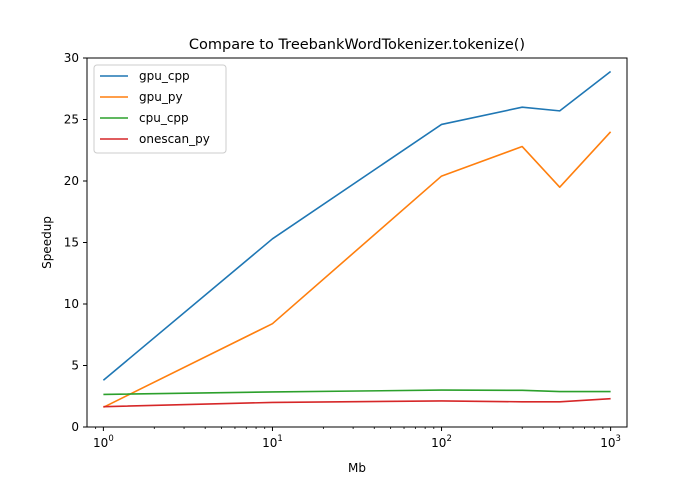 Image resolution: width=697 pixels, height=480 pixels. Describe the element at coordinates (357, 402) in the screenshot. I see `series-line-onescan_py` at that location.